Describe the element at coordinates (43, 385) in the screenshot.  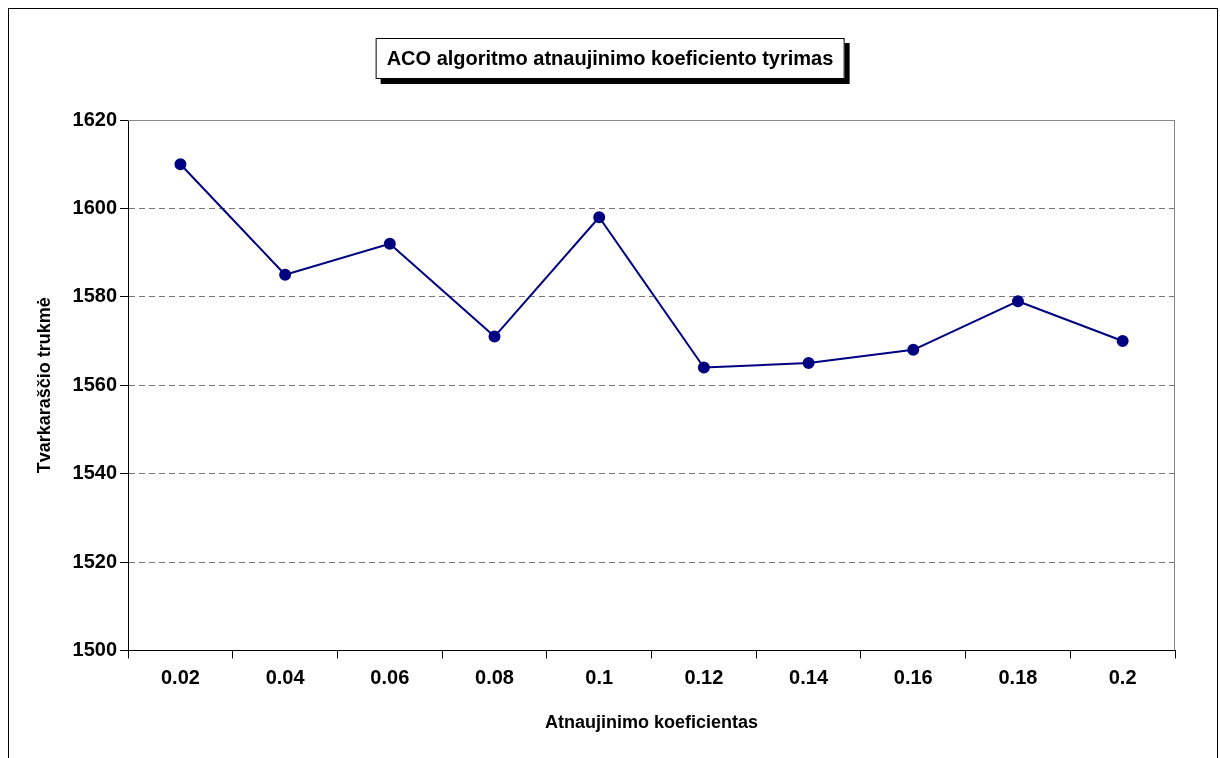
I see `y-axis-title: Tvarkaraščio trukmė` at that location.